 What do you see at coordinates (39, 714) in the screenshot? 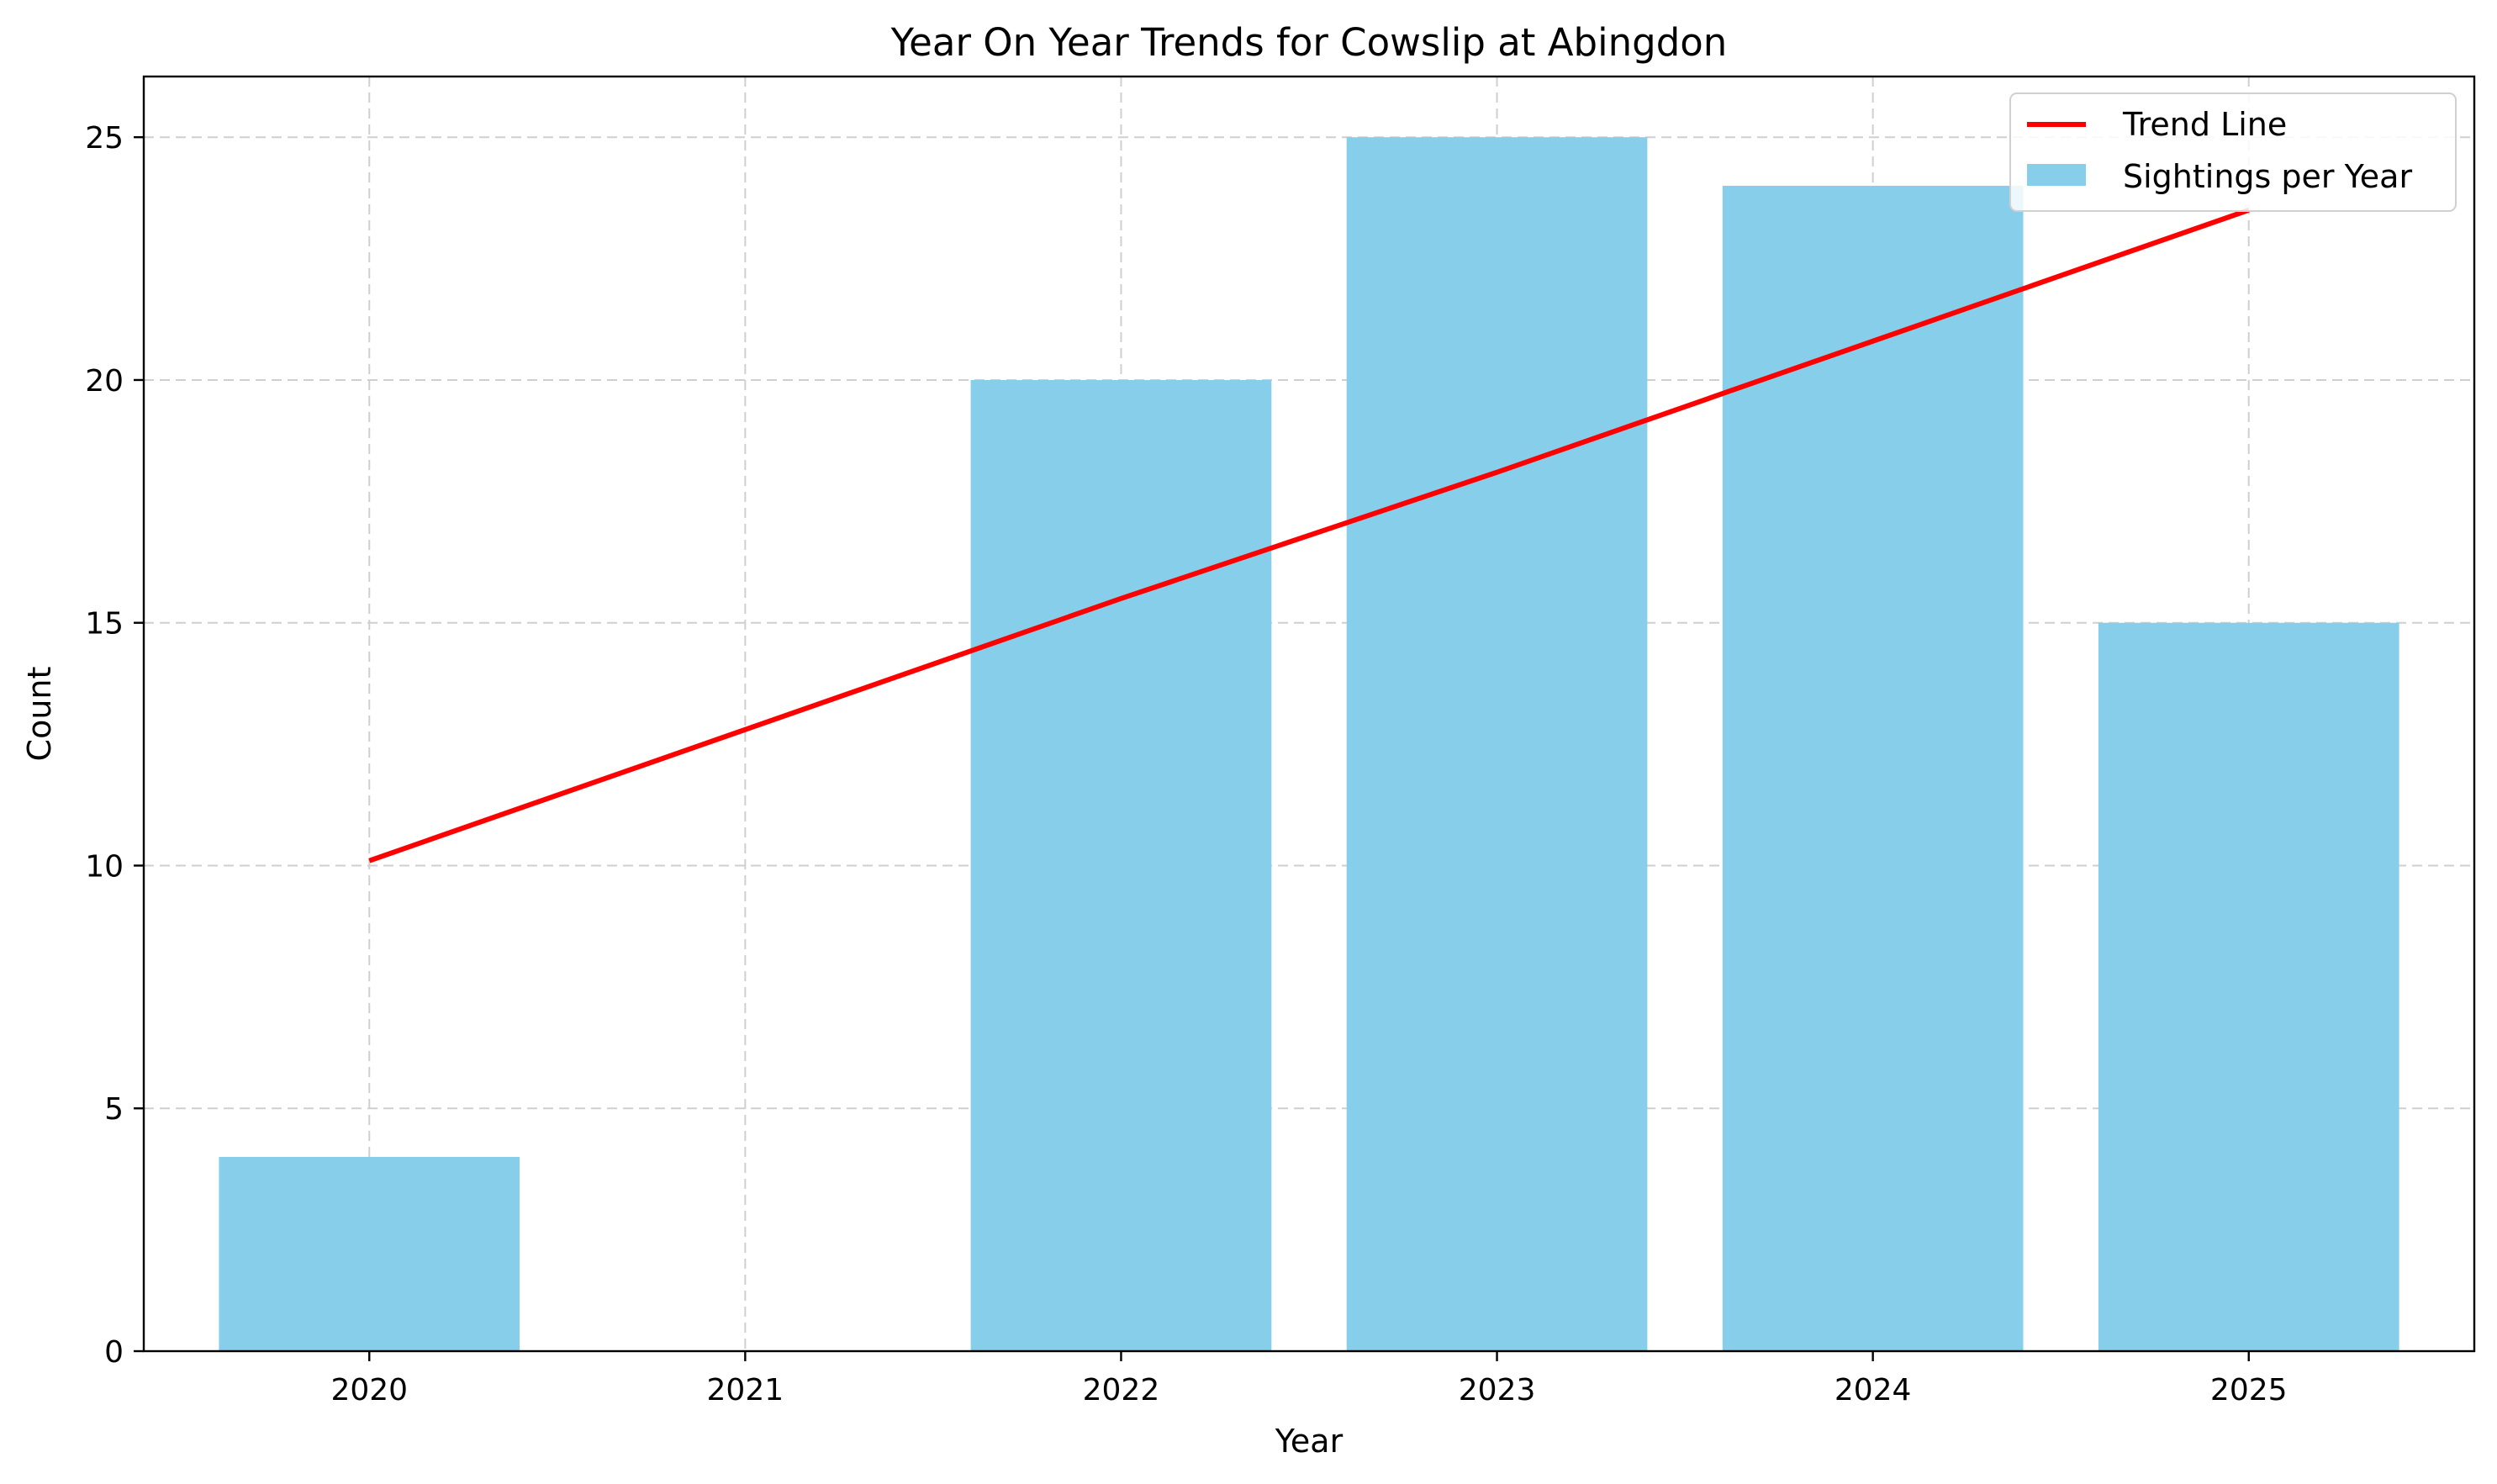
I see `y-axis-title: Count` at bounding box center [39, 714].